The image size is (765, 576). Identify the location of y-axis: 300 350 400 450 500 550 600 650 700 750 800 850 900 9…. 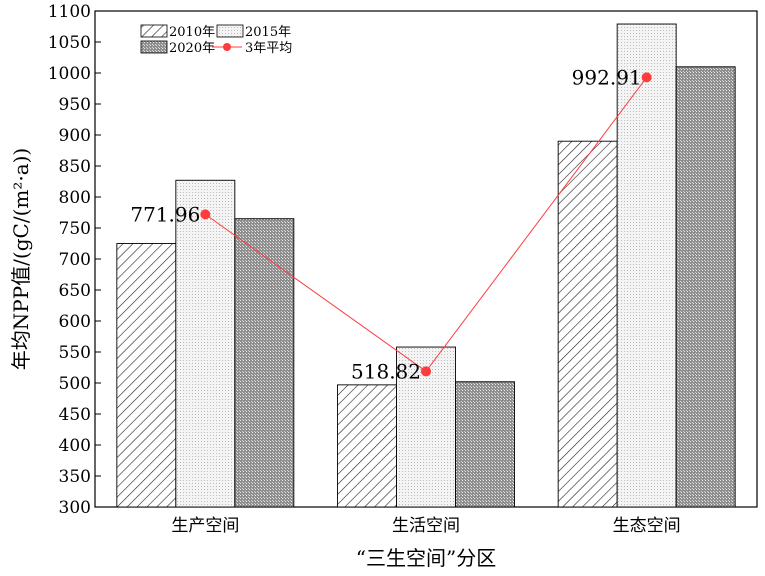
(74, 260).